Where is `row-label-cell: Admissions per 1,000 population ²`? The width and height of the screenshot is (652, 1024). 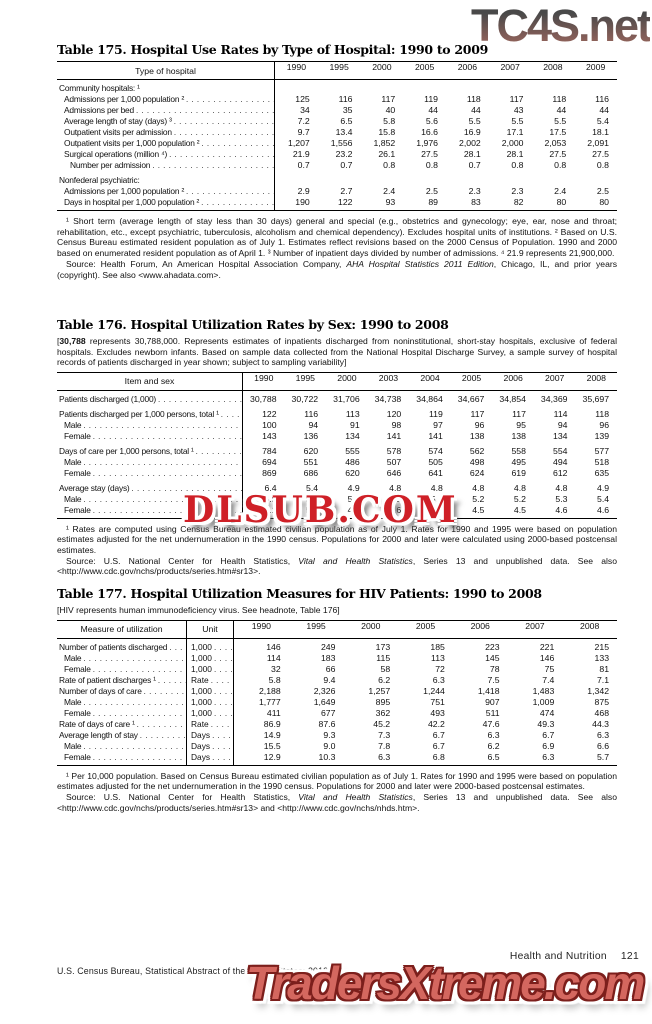
row-label-cell: Admissions per 1,000 population ² is located at coordinates (166, 99).